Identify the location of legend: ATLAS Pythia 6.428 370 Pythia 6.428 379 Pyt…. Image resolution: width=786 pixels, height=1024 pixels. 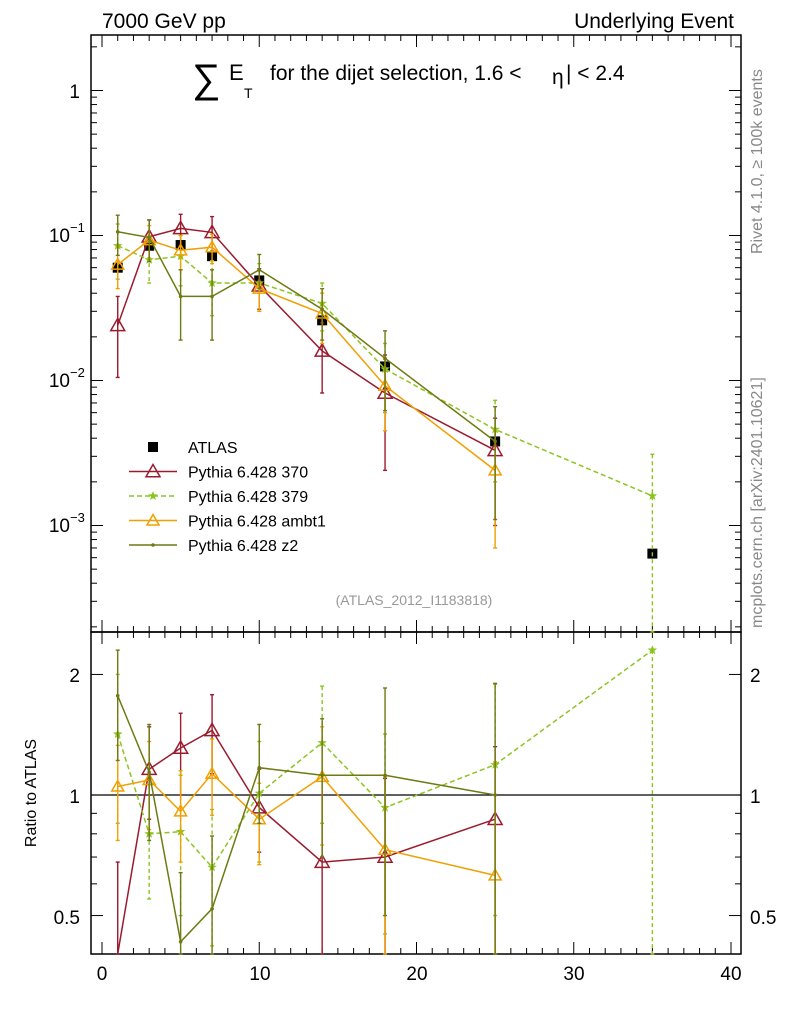
(227, 497).